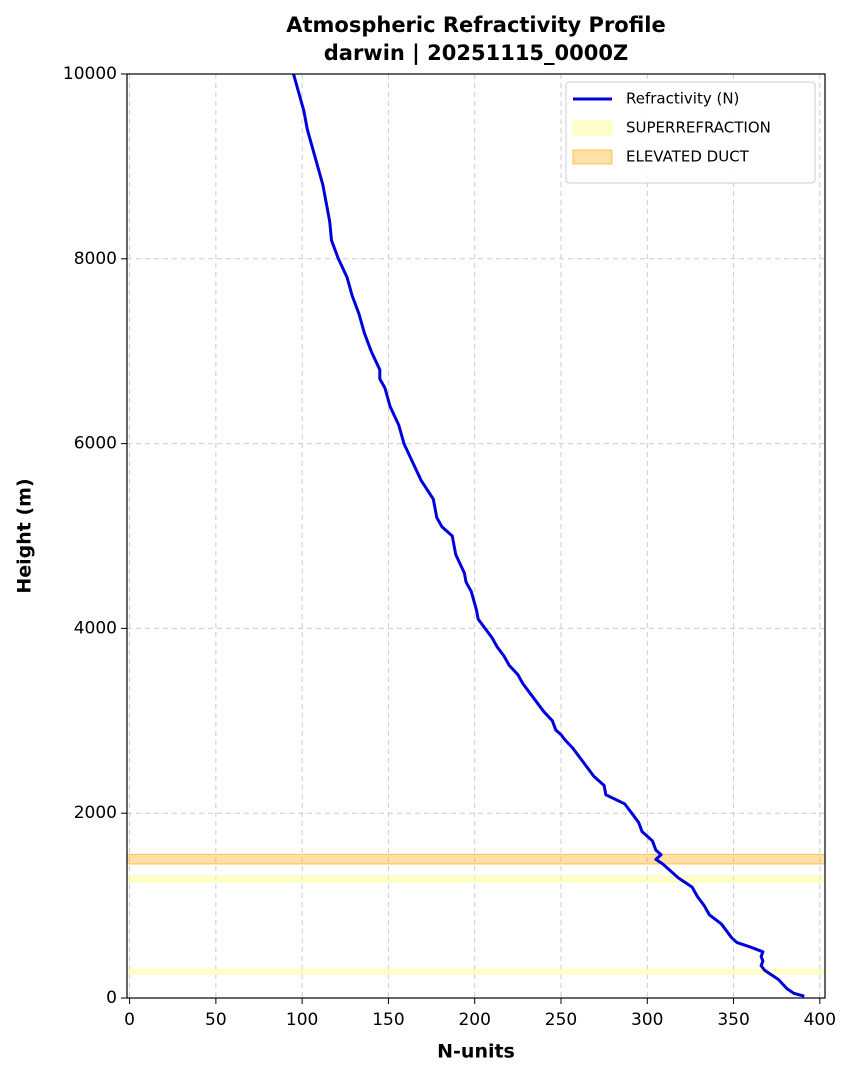 This screenshot has width=853, height=1079. Describe the element at coordinates (302, 1020) in the screenshot. I see `x-tick-label: 100` at that location.